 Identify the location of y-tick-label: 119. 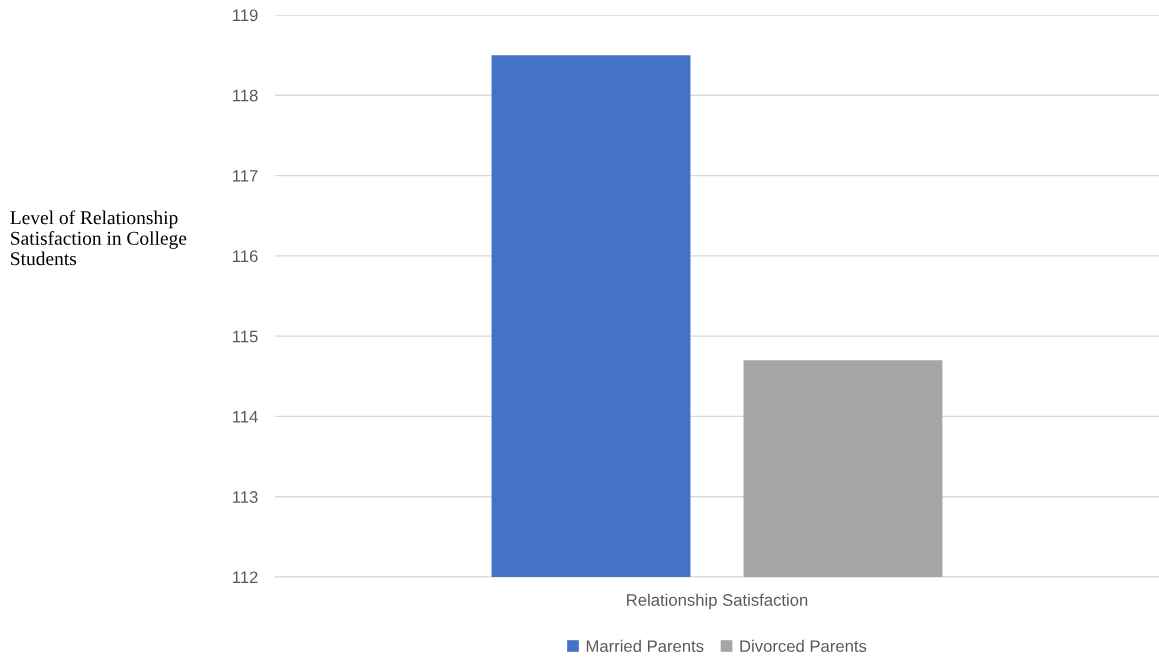
(245, 15).